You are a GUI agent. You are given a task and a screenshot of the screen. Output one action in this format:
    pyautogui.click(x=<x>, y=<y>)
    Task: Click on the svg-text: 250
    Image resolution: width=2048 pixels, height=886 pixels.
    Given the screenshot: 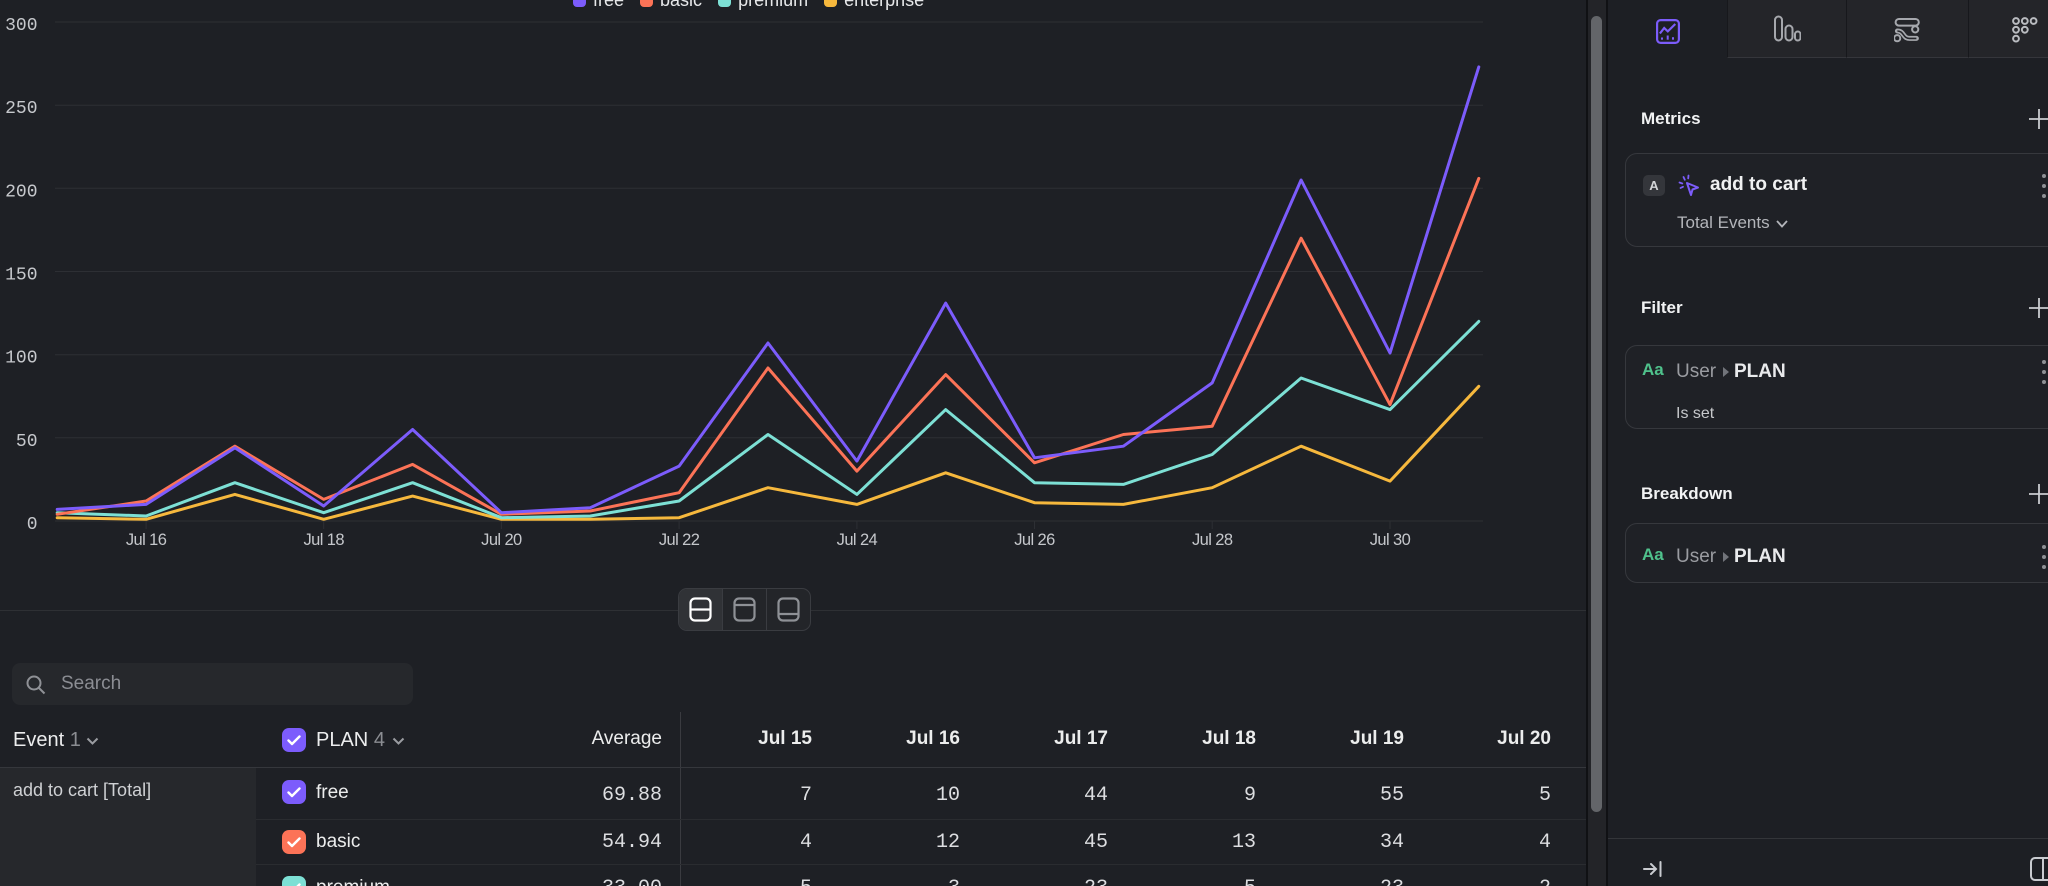 What is the action you would take?
    pyautogui.click(x=21, y=109)
    